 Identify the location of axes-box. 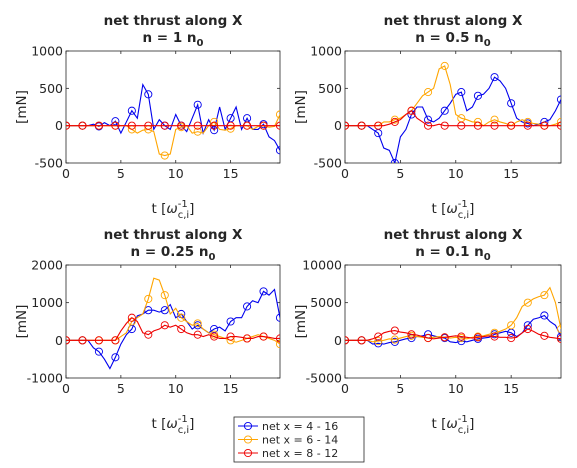
(453, 107).